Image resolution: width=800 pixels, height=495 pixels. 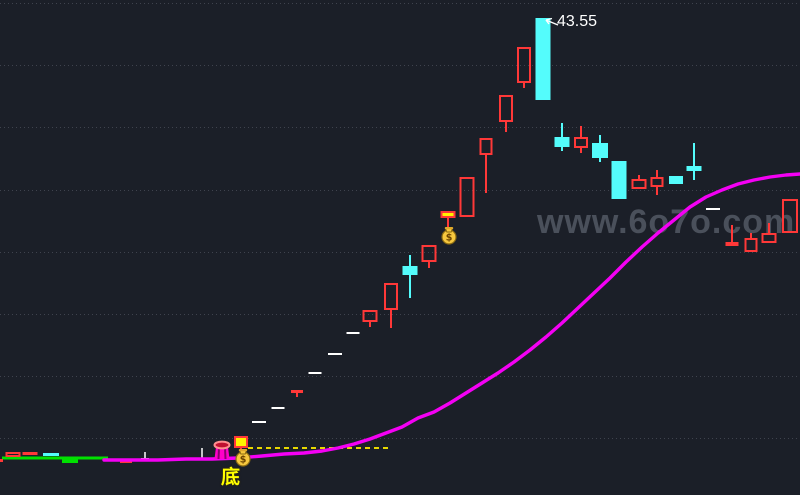 I want to click on price-label: 43.55, so click(x=577, y=21).